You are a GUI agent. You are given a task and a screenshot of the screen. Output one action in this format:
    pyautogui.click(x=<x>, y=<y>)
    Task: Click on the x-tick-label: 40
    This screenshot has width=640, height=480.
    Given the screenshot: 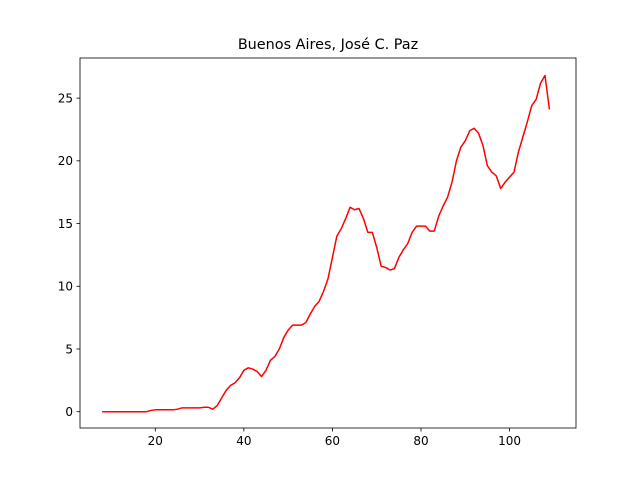 What is the action you would take?
    pyautogui.click(x=243, y=441)
    